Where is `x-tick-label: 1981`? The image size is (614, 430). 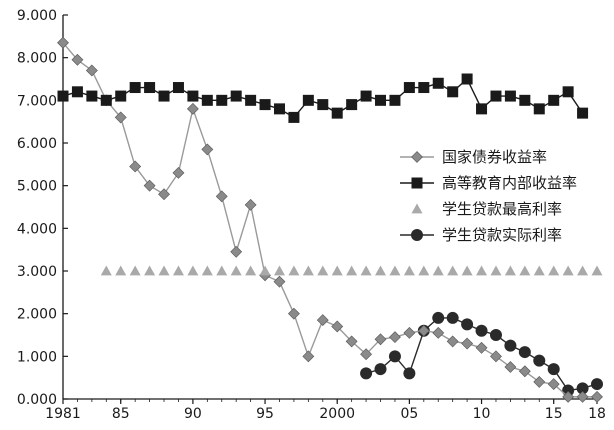
x-tick-label: 1981 is located at coordinates (63, 414).